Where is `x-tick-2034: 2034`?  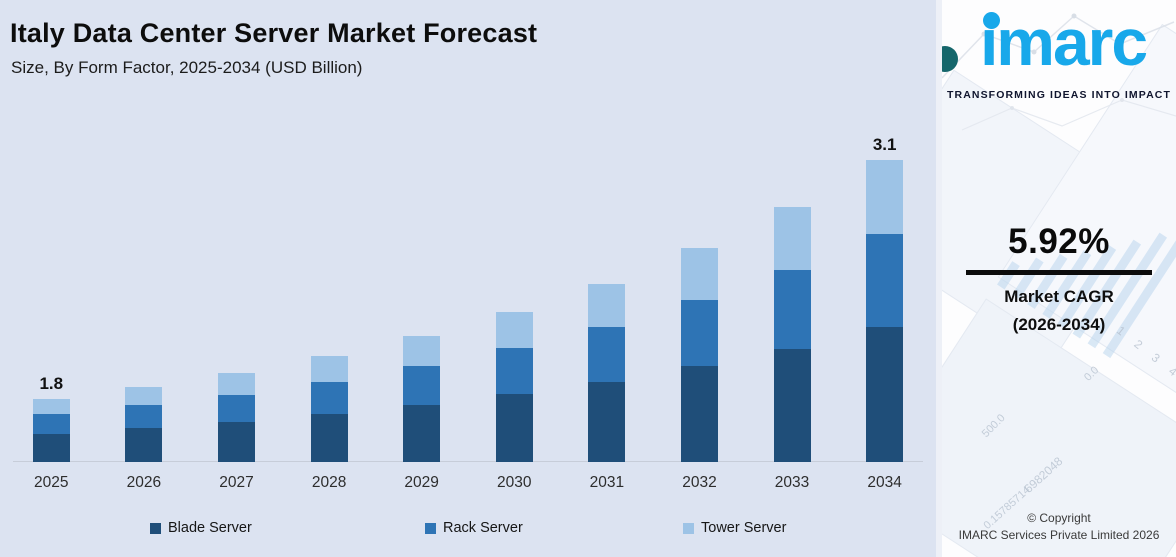
x-tick-2034: 2034 is located at coordinates (884, 482).